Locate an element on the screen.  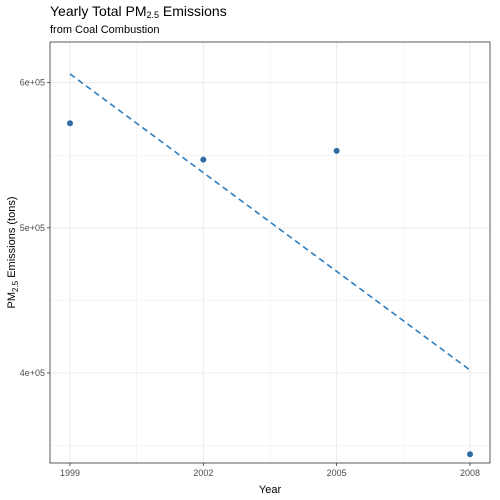
chart-title: Yearly Total PM2.5 Emissions is located at coordinates (138, 11).